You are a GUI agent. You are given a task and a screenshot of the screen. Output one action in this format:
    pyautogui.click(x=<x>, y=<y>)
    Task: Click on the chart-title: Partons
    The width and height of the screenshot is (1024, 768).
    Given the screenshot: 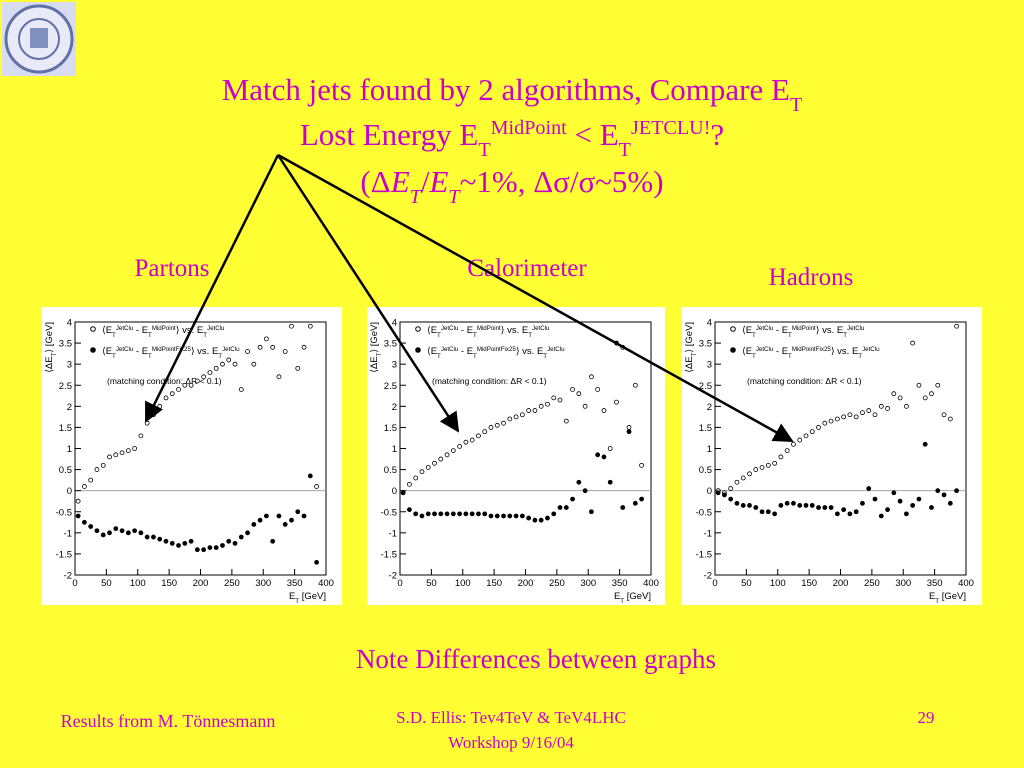 What is the action you would take?
    pyautogui.click(x=172, y=268)
    